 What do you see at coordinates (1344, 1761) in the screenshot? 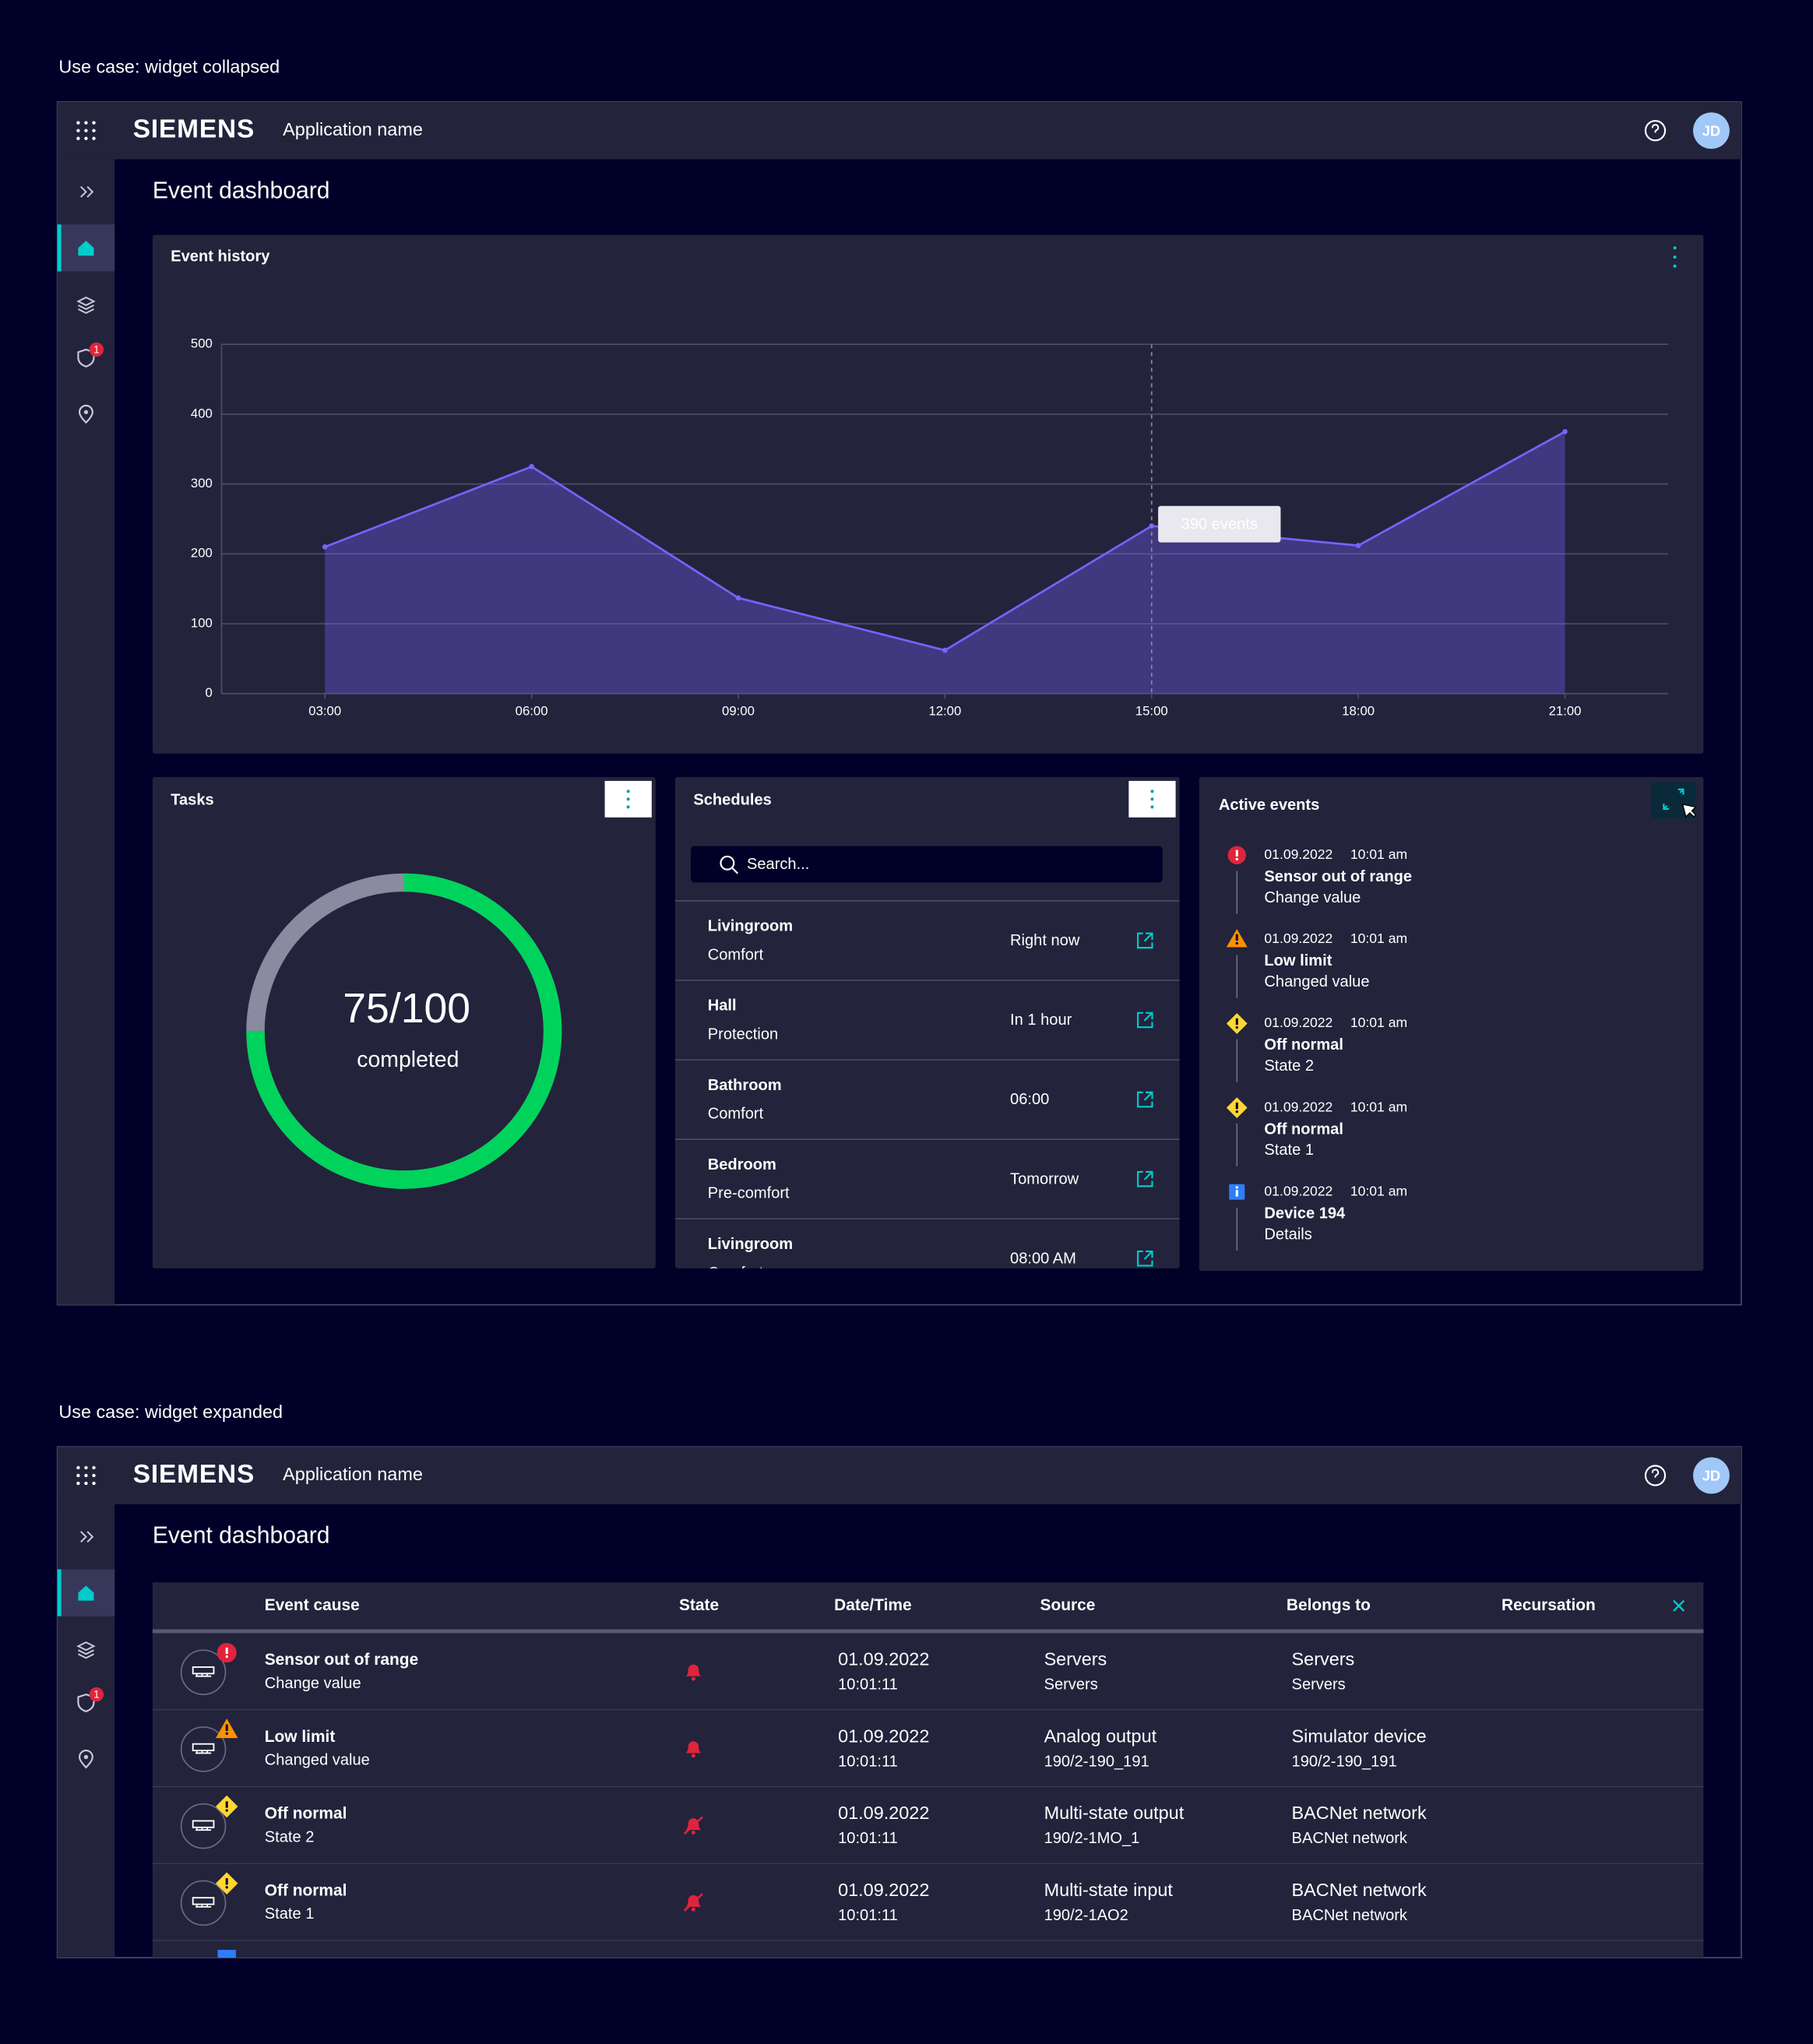
I see `event-belongs-detail: 190/2-190_191` at bounding box center [1344, 1761].